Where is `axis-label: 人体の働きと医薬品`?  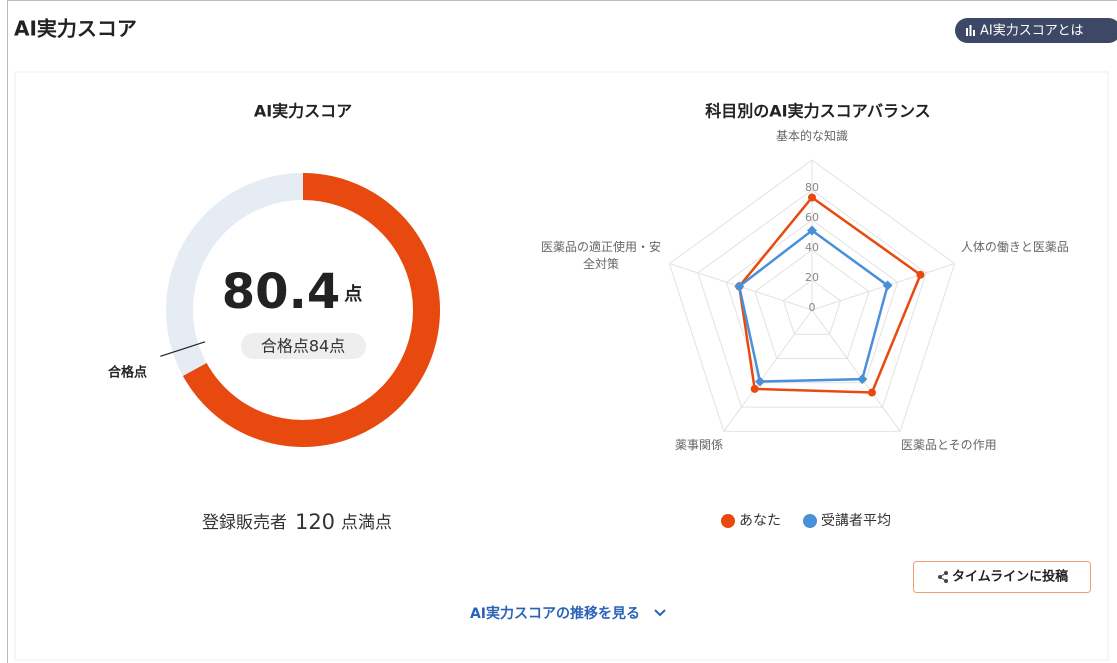 axis-label: 人体の働きと医薬品 is located at coordinates (1014, 247).